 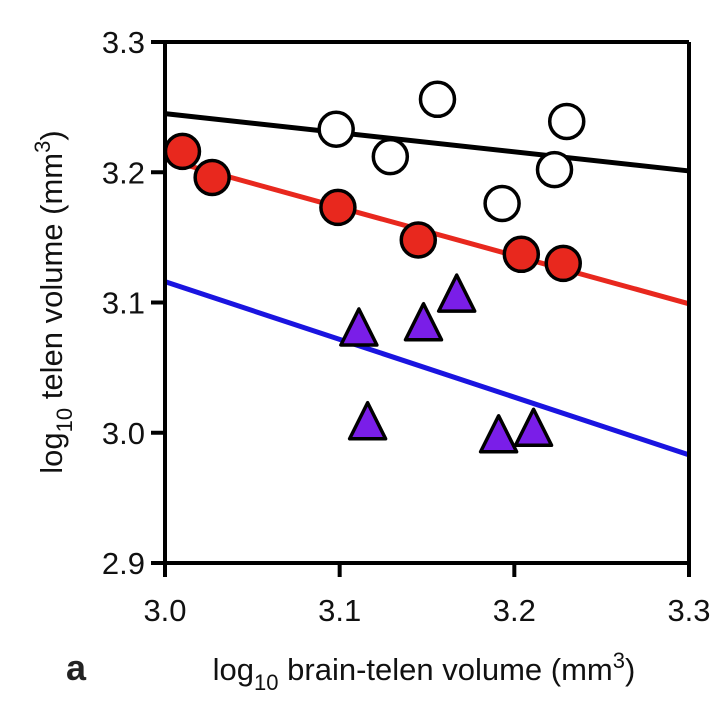 I want to click on x-tick-label: 3.1, so click(x=339, y=610).